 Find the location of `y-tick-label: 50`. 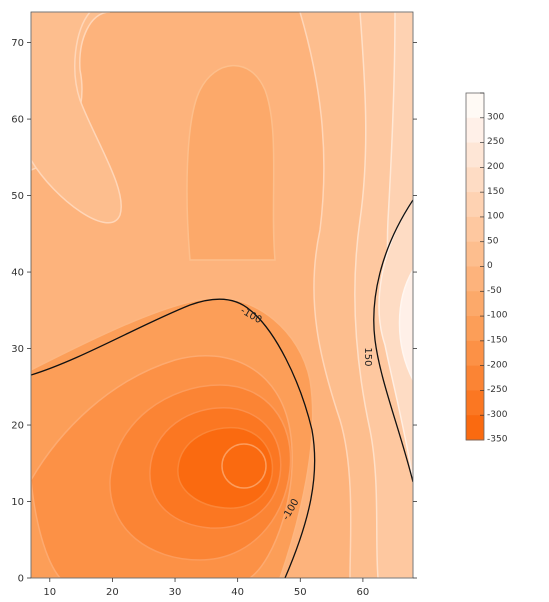

y-tick-label: 50 is located at coordinates (17, 196).